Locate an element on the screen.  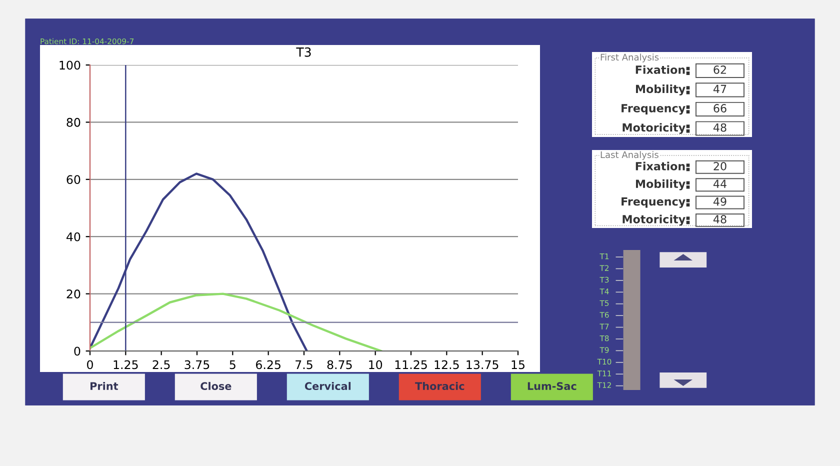
data-label: 20 is located at coordinates (720, 166).